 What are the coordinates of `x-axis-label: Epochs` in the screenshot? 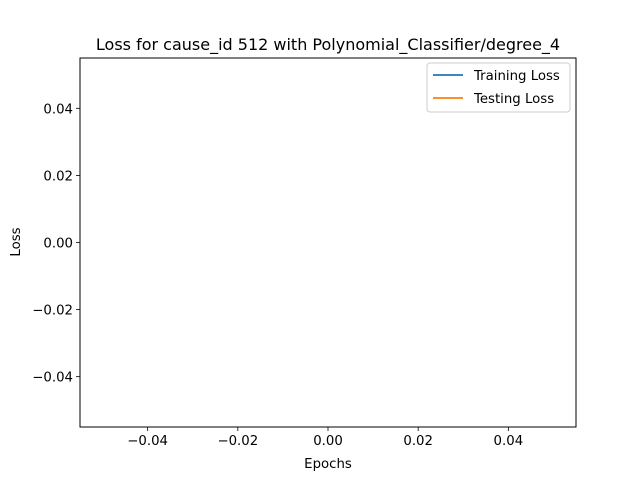 It's located at (328, 464).